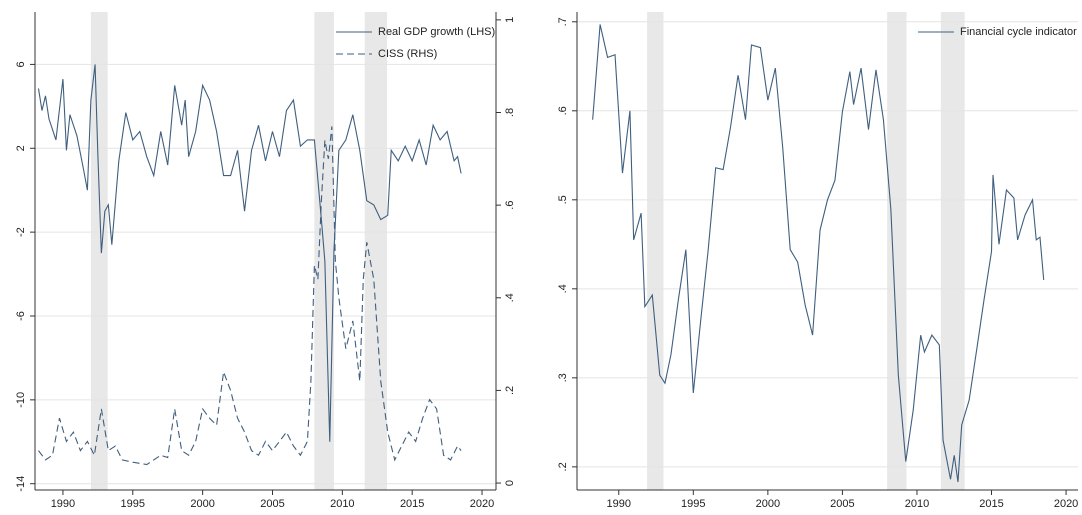 This screenshot has width=1082, height=515. What do you see at coordinates (1018, 32) in the screenshot?
I see `legend-label: Financial cycle indicator` at bounding box center [1018, 32].